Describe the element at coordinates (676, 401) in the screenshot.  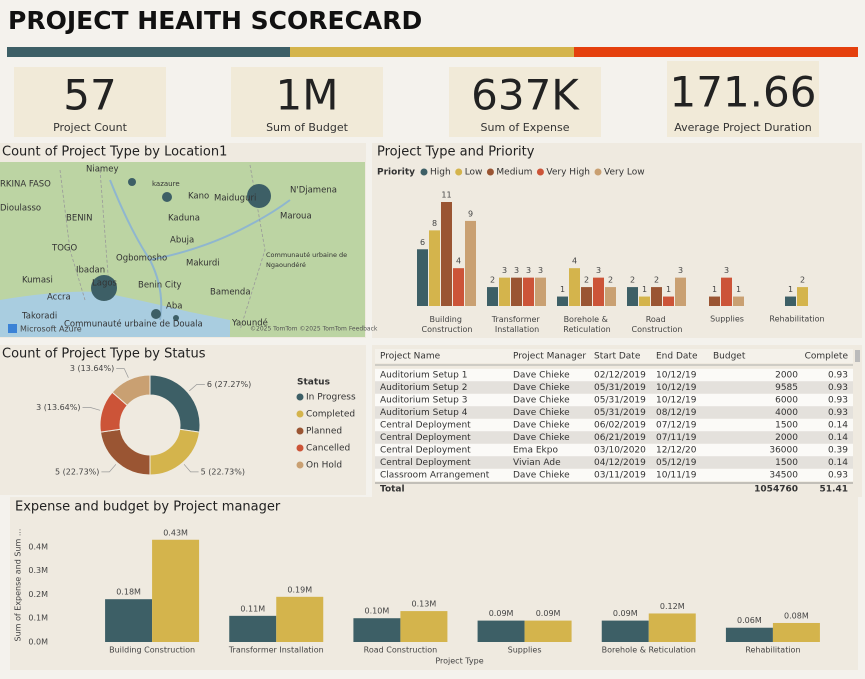
I see `table-cell: 10/12/19` at that location.